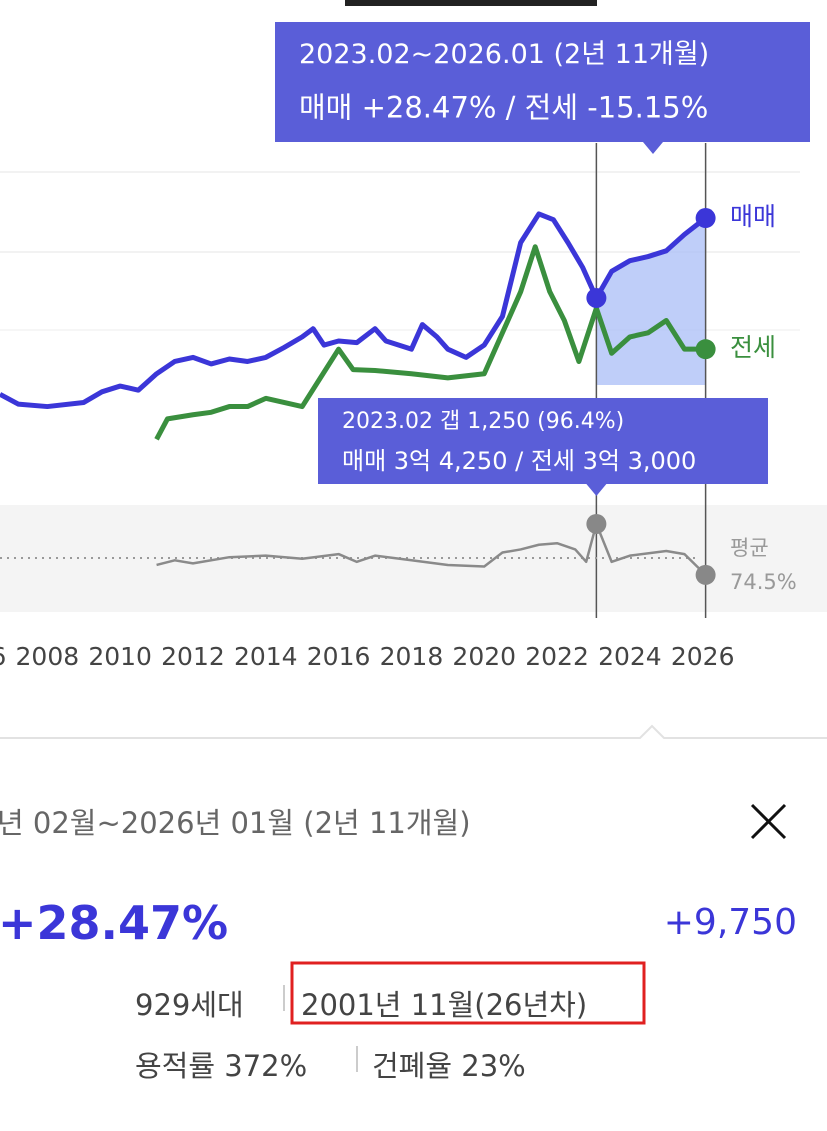 This screenshot has height=1131, width=827. I want to click on divider, so click(413, 731).